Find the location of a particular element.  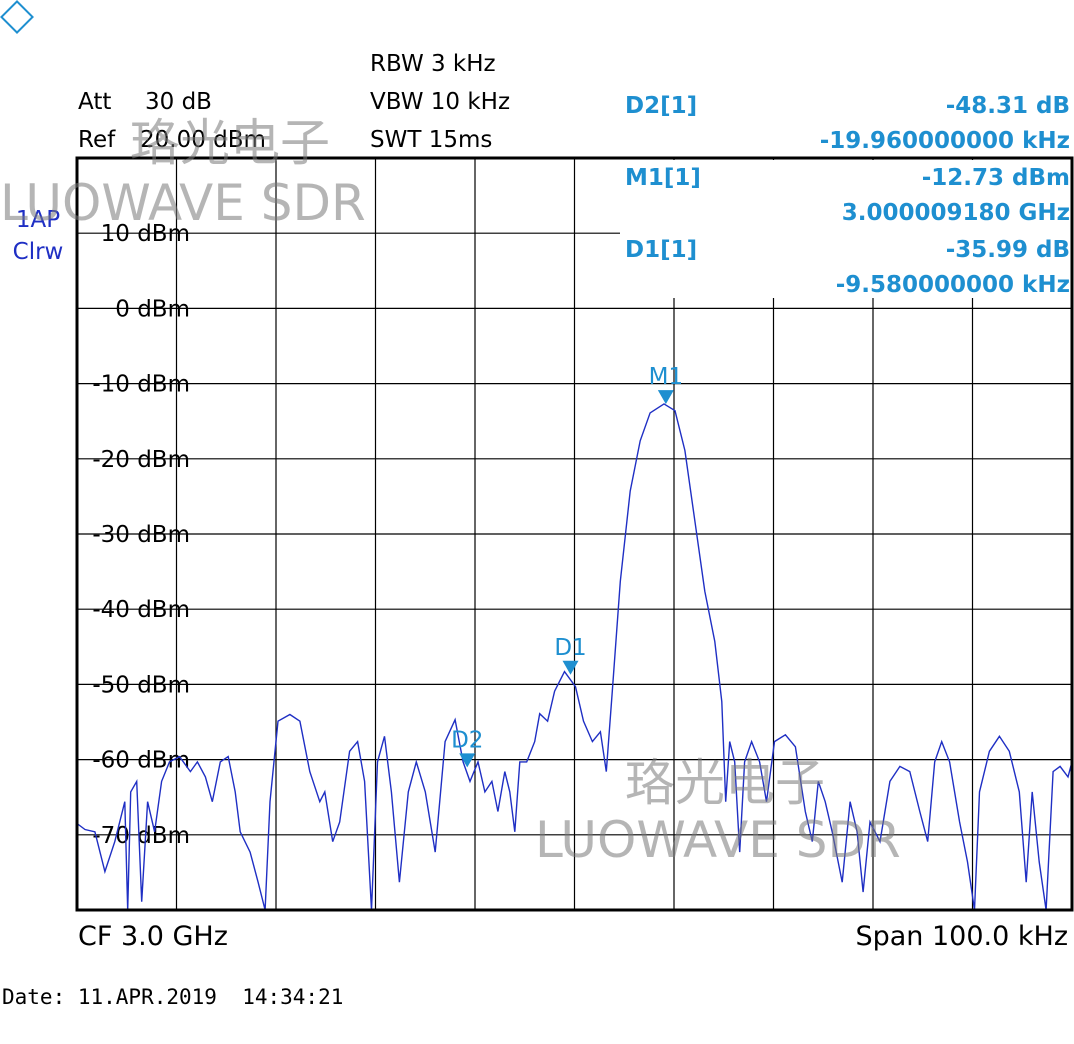

y-tick-label: 0 dBm is located at coordinates (152, 309).